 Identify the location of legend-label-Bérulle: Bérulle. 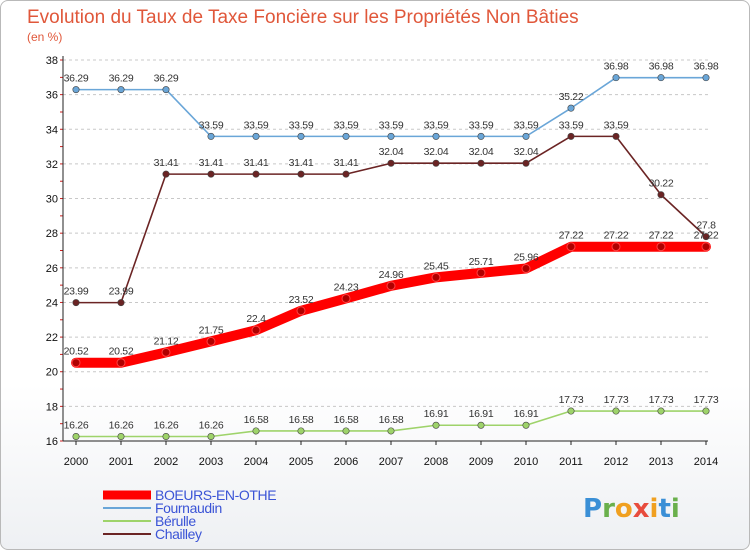
(175, 521).